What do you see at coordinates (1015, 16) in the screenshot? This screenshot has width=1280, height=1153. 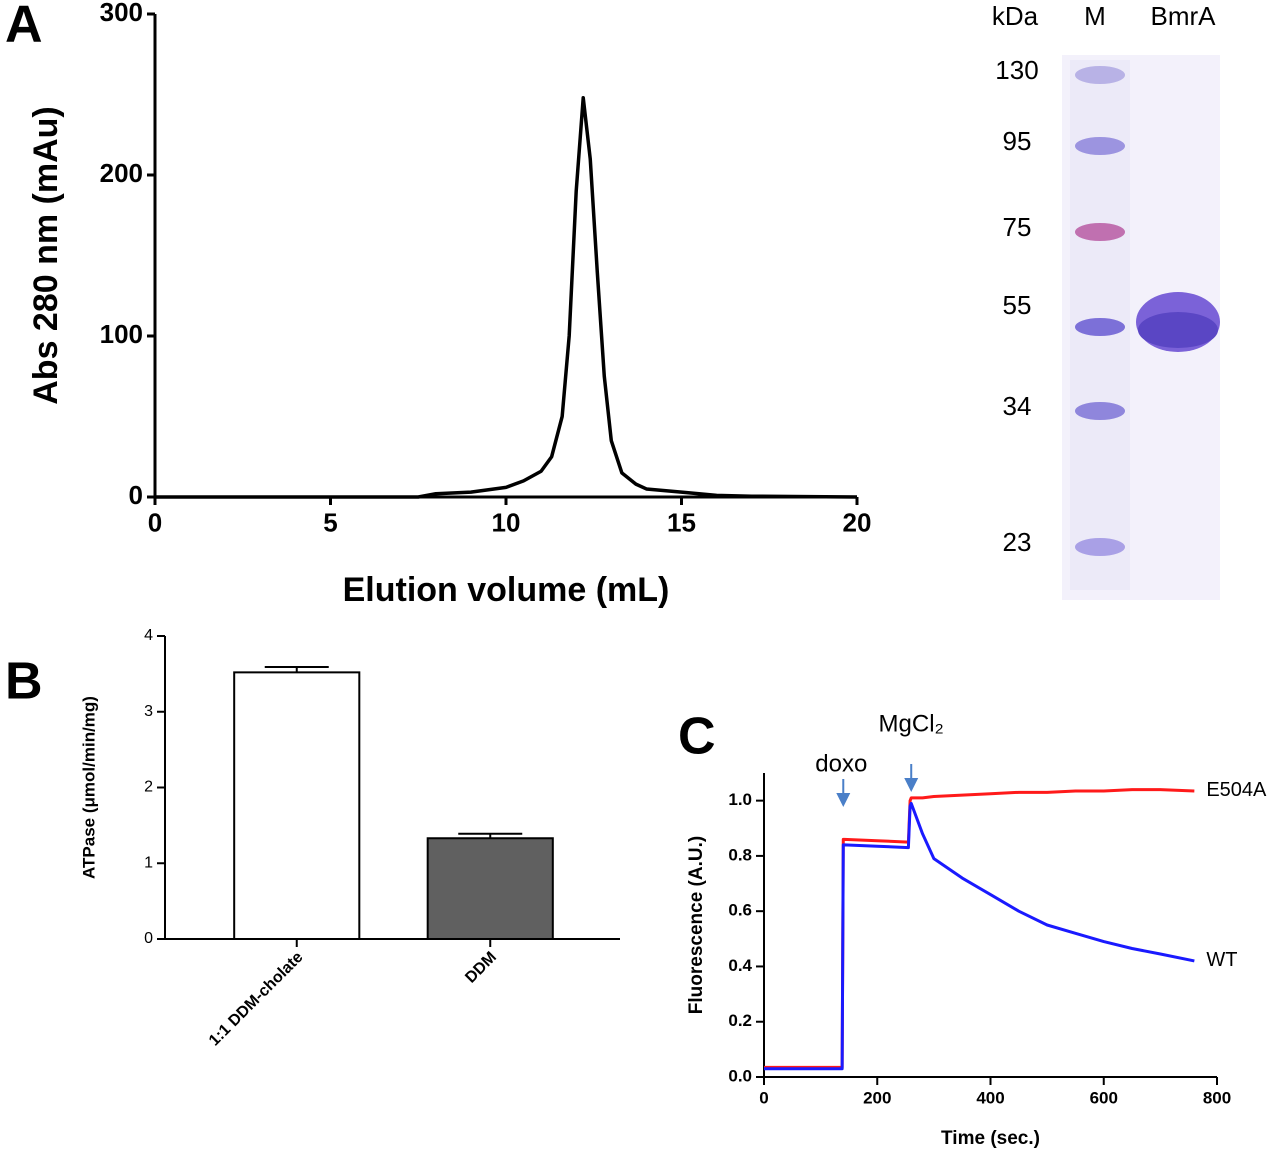 I see `gel-header: kDa` at bounding box center [1015, 16].